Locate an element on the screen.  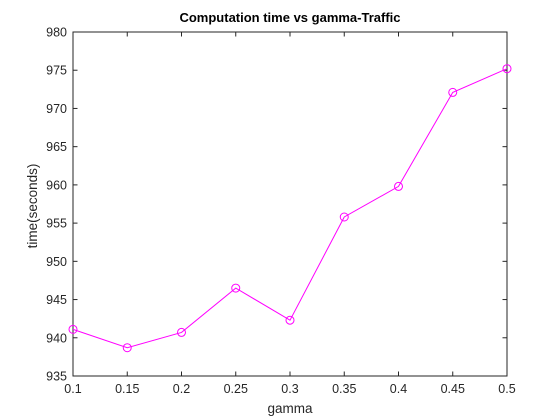
x-tick-label: 0.25 is located at coordinates (236, 389).